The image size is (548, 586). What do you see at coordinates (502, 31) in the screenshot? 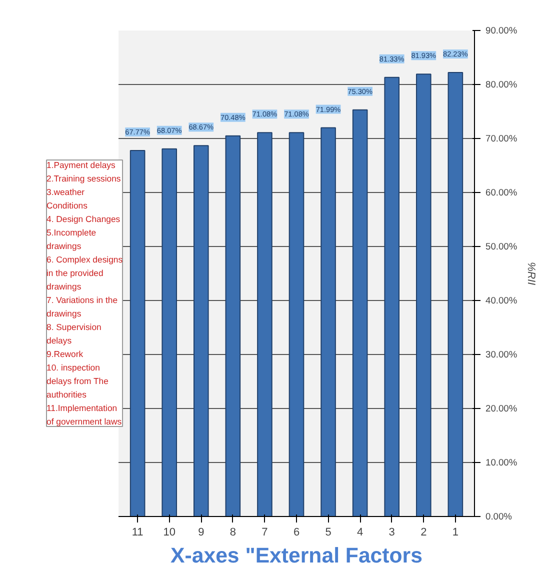
I see `y-tick-label: 90.00%` at bounding box center [502, 31].